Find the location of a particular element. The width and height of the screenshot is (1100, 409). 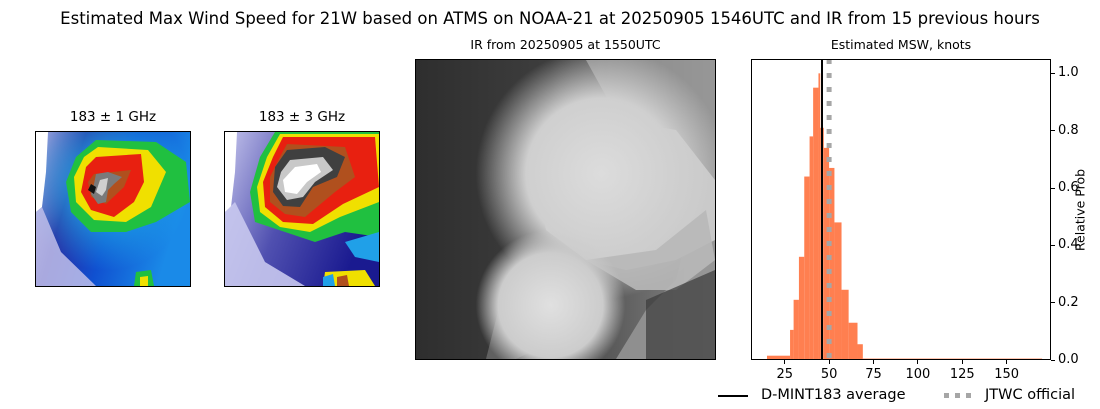

panel-title-183-3ghz: 183 ± 3 GHz is located at coordinates (302, 117).